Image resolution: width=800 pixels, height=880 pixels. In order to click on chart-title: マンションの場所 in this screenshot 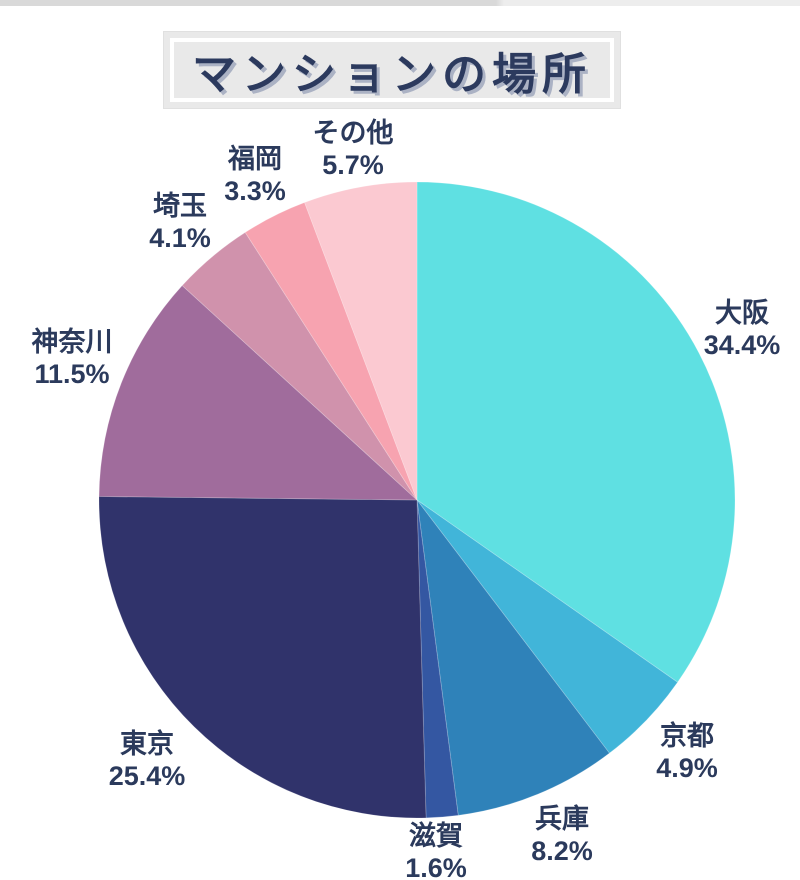, I will do `click(392, 74)`.